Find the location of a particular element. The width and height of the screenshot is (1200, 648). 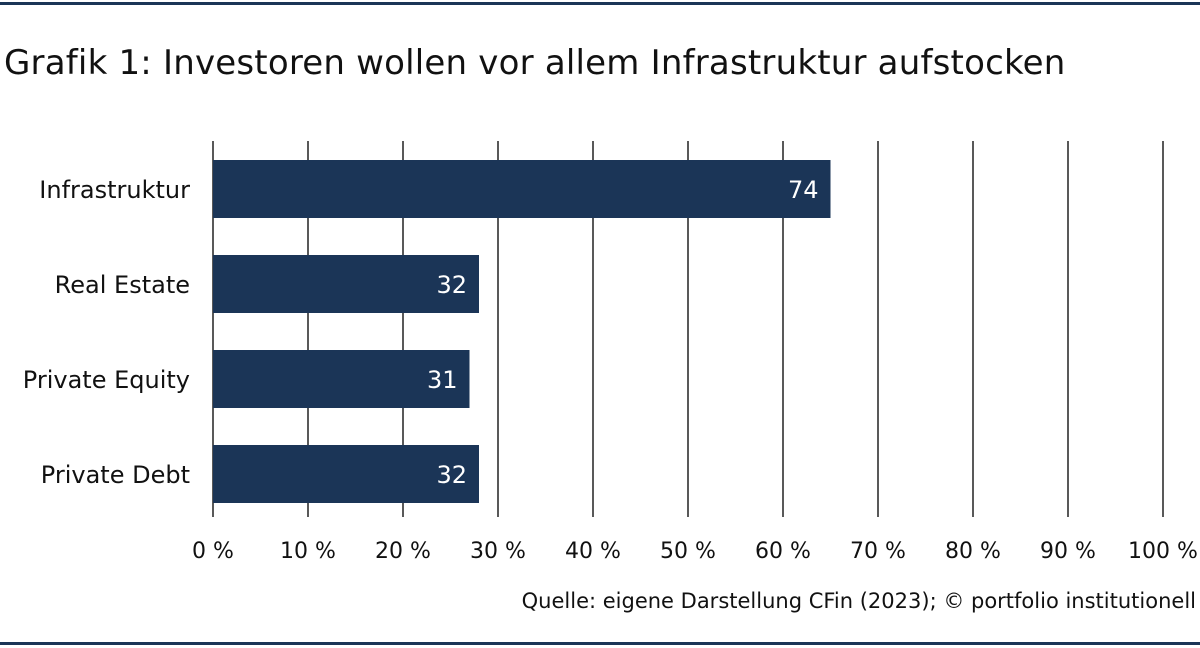

category-label: Private Debt is located at coordinates (115, 475).